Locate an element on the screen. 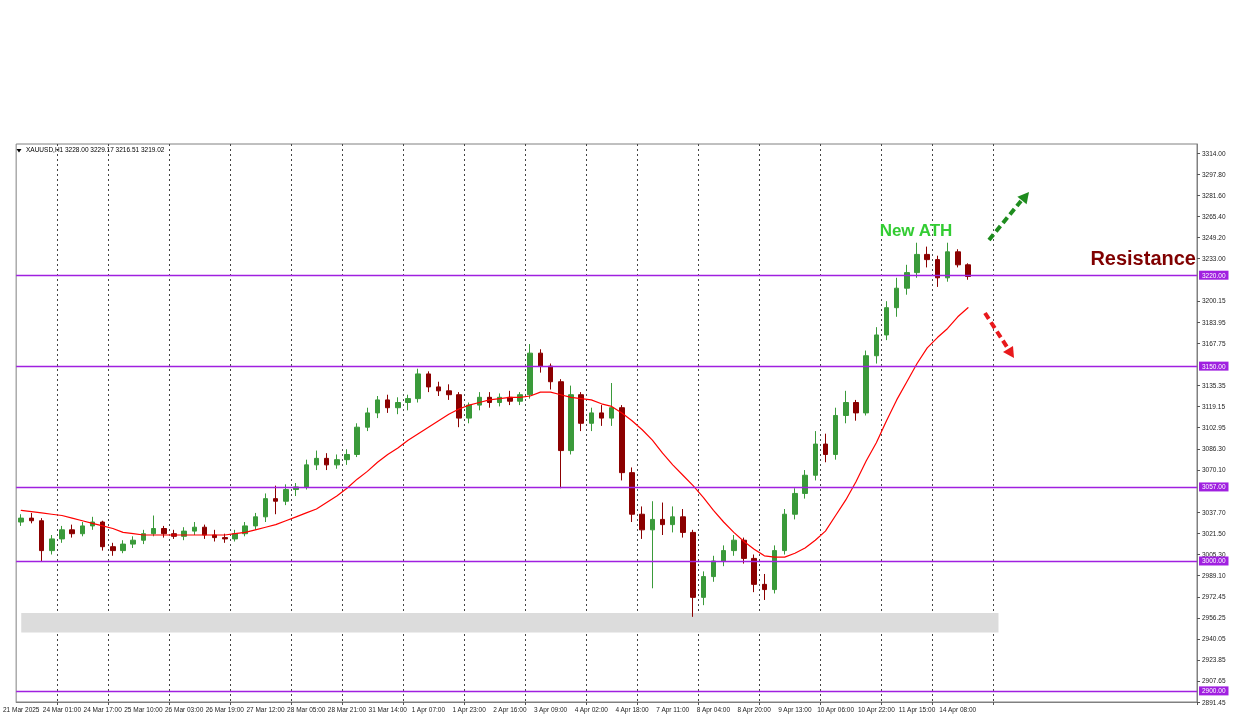 This screenshot has width=1250, height=716. text: Resistance is located at coordinates (1143, 258).